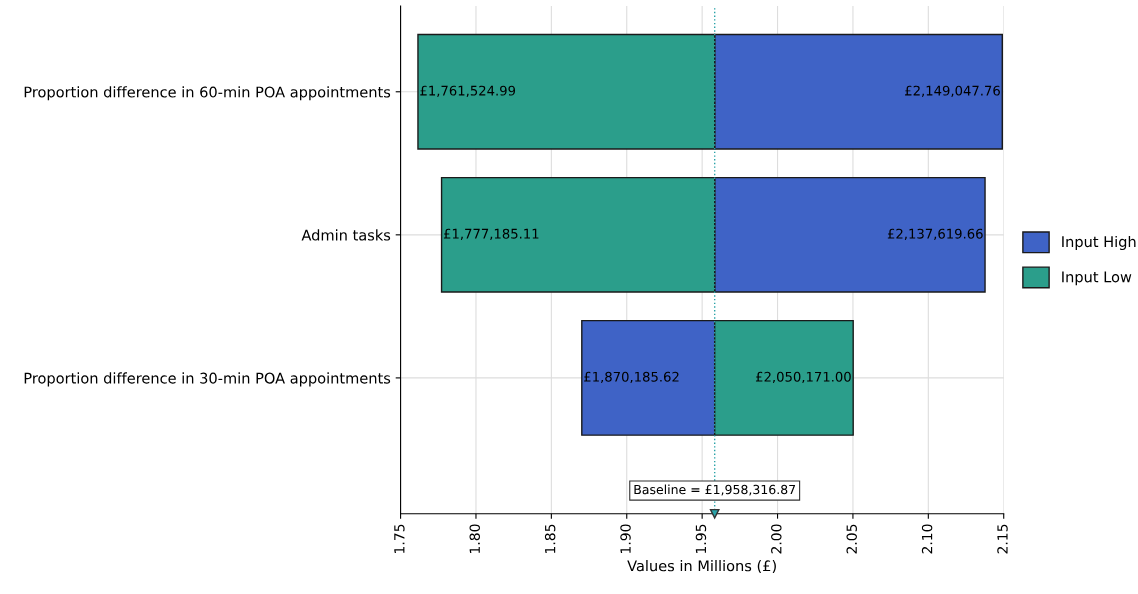 The image size is (1138, 594). What do you see at coordinates (927, 539) in the screenshot?
I see `x-tick-label: 2.10` at bounding box center [927, 539].